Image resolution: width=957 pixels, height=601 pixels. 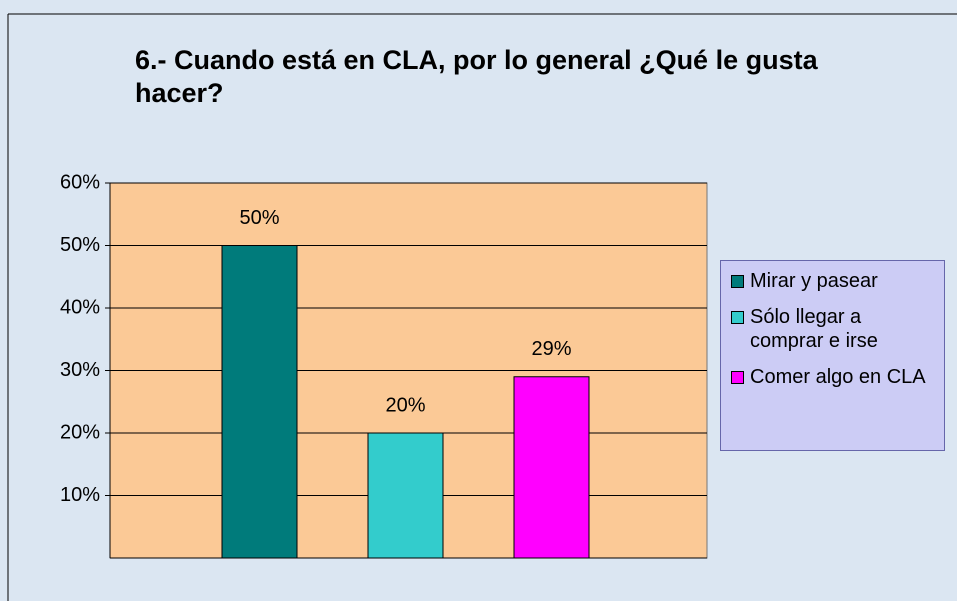 I want to click on y-tick-label: 10%, so click(x=80, y=495).